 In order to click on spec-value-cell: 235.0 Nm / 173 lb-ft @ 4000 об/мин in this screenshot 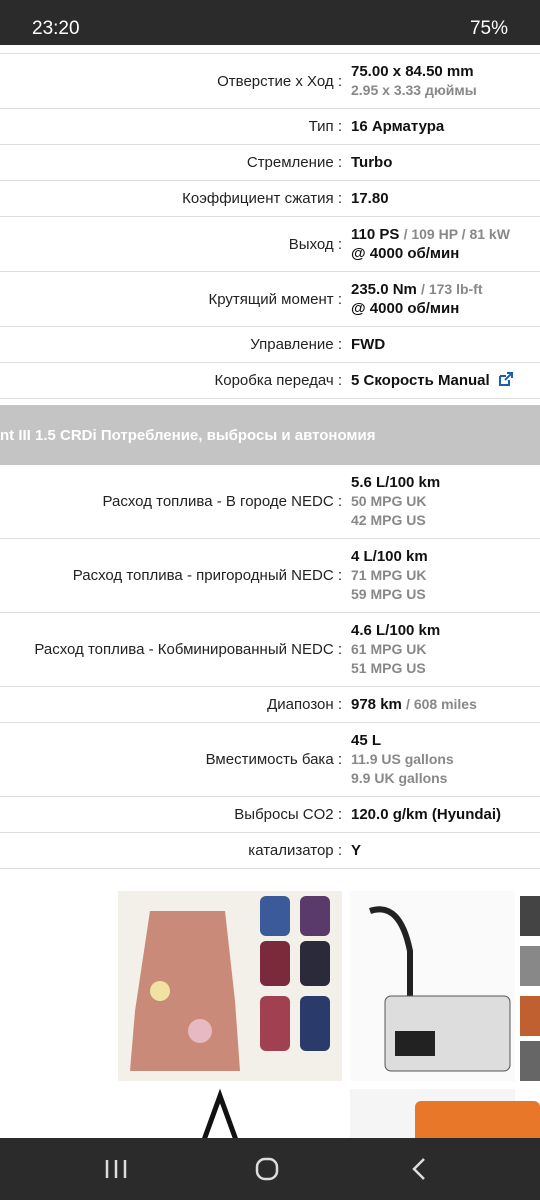, I will do `click(412, 299)`.